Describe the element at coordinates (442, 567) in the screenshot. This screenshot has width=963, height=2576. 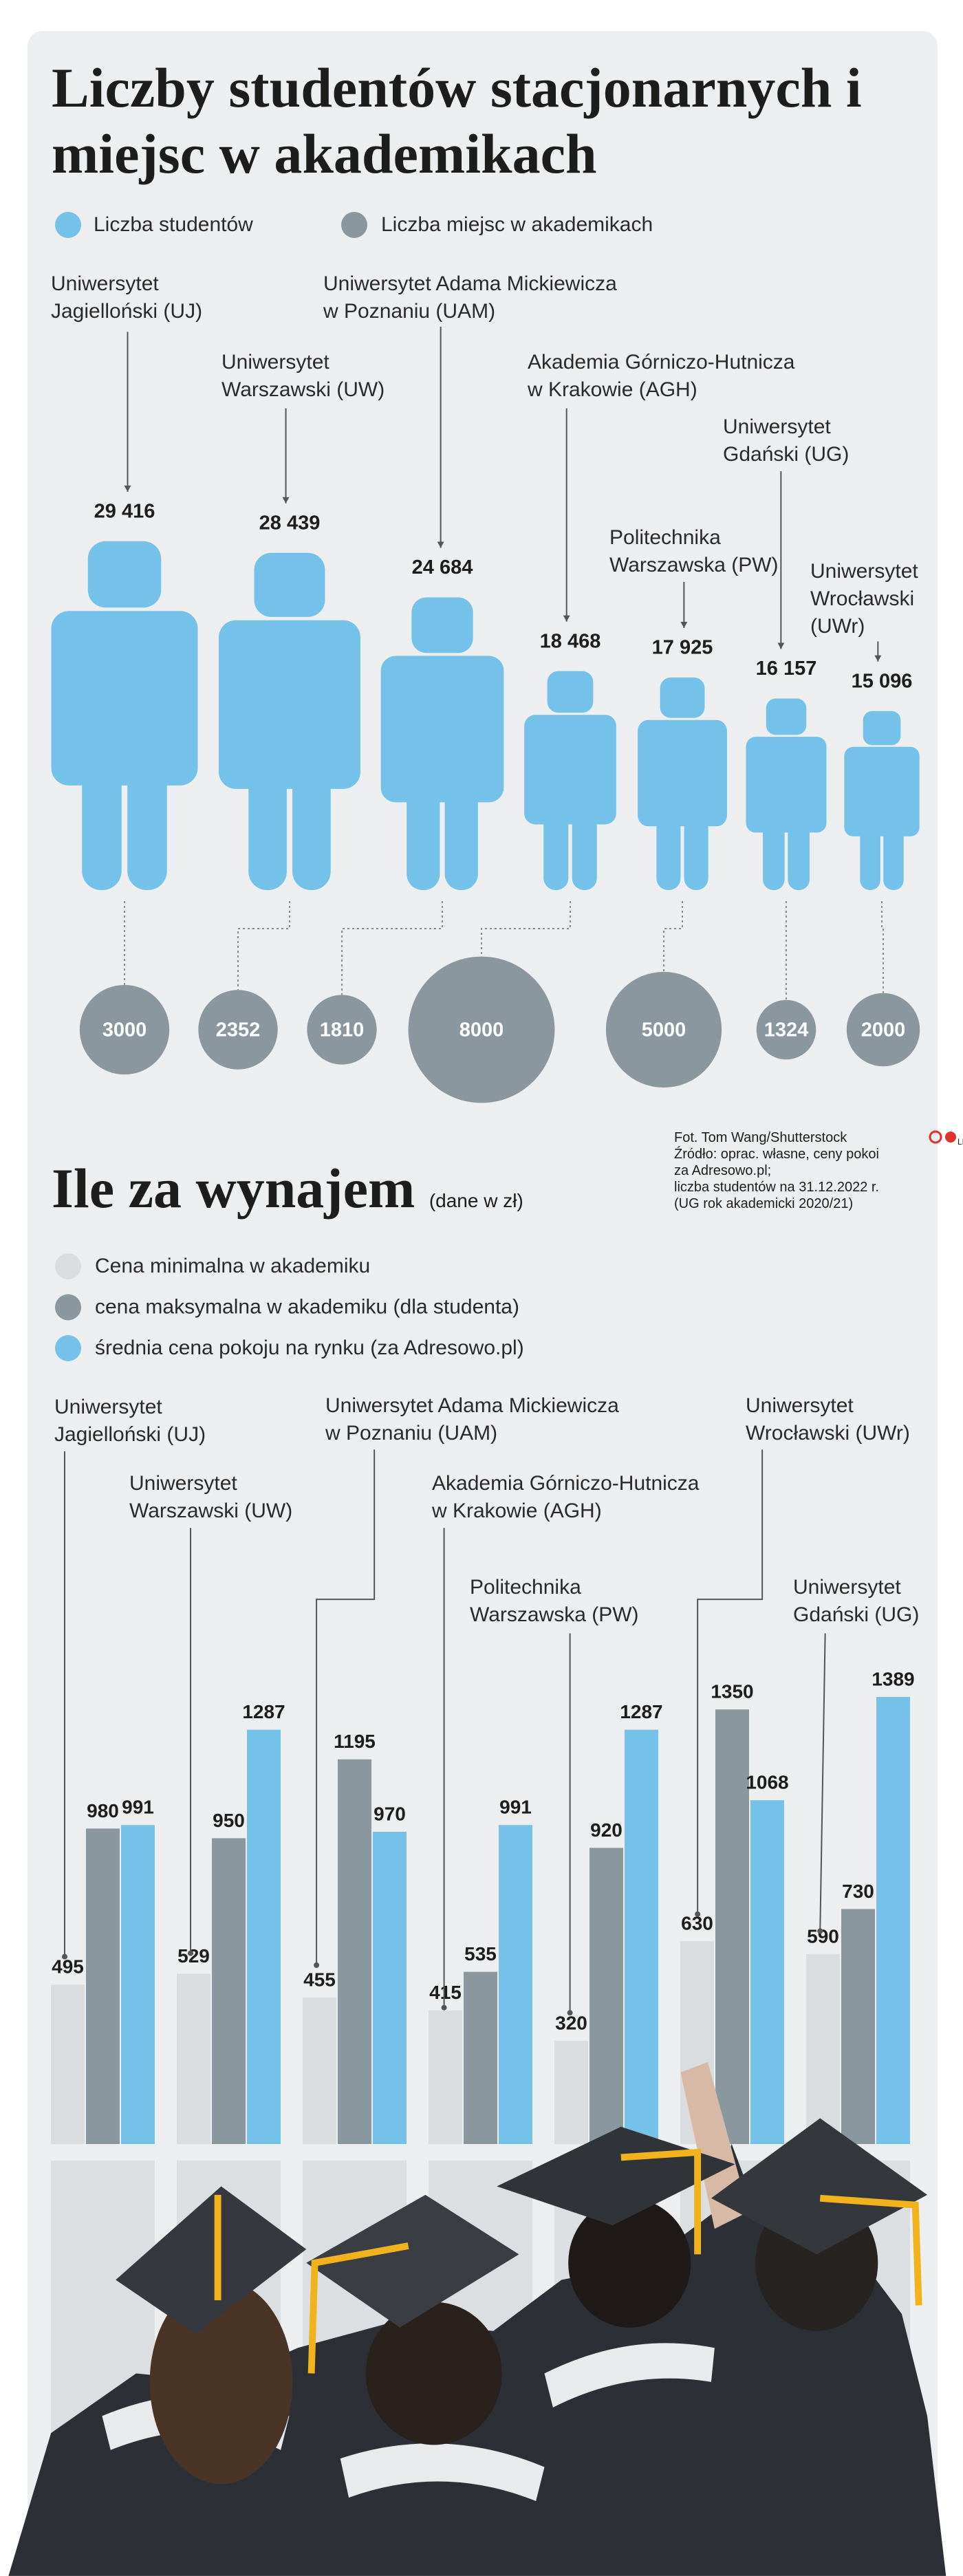
I see `value-label: 24 684` at that location.